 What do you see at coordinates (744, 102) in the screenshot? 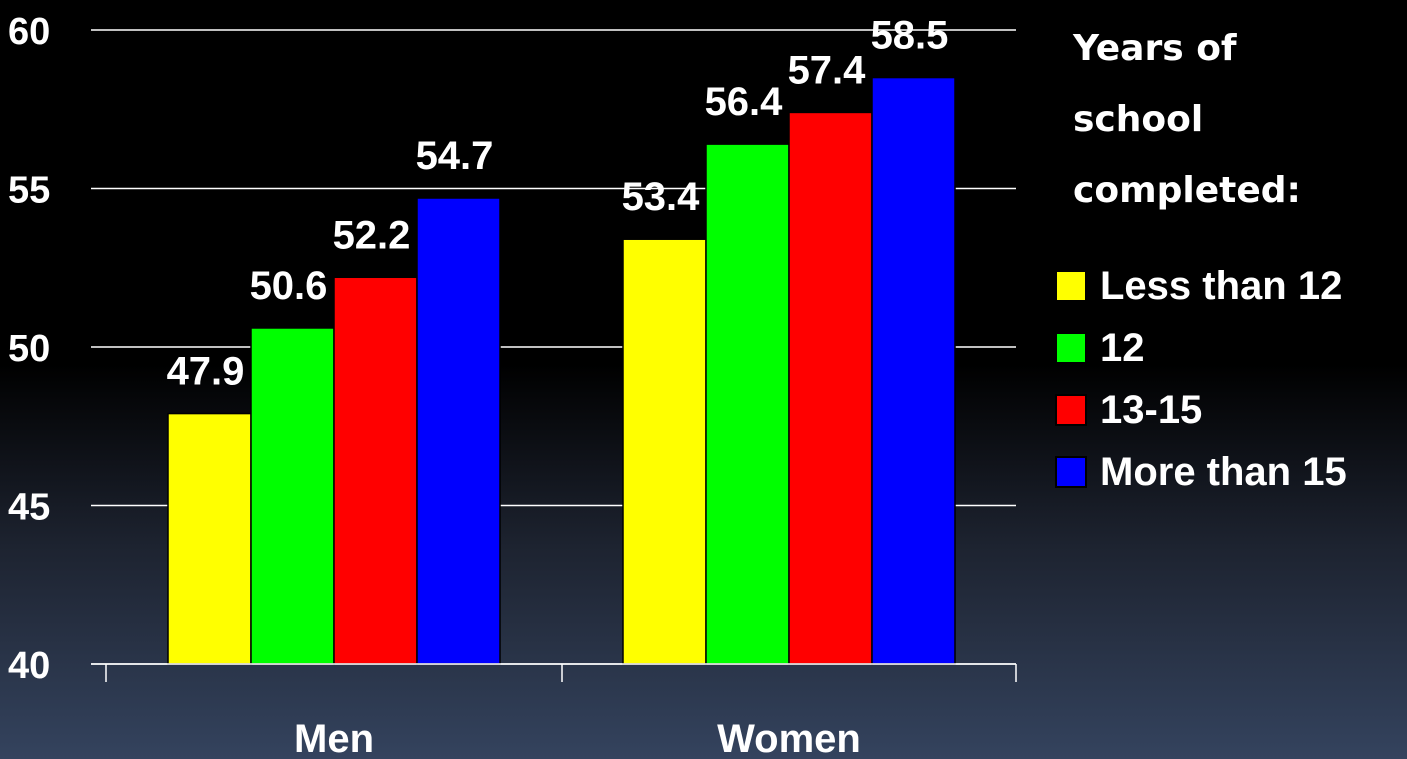
I see `data-label: 56.4` at bounding box center [744, 102].